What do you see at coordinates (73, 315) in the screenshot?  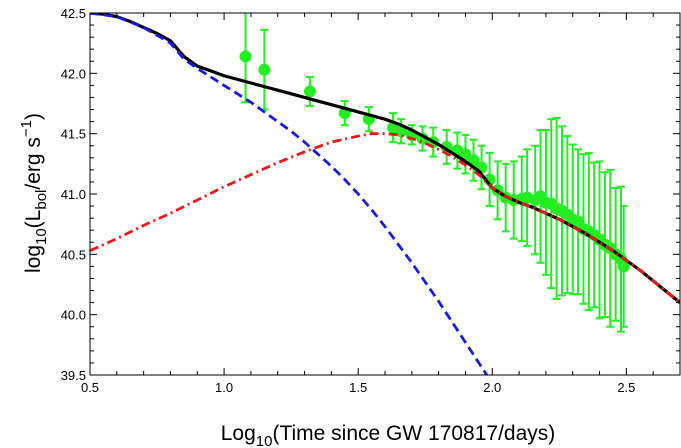 I see `y-tick-label: 40.0` at bounding box center [73, 315].